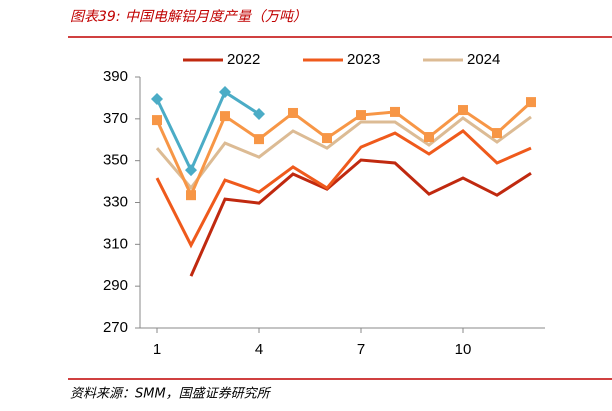 The height and width of the screenshot is (411, 612). What do you see at coordinates (115, 118) in the screenshot?
I see `y-tick-label: 370` at bounding box center [115, 118].